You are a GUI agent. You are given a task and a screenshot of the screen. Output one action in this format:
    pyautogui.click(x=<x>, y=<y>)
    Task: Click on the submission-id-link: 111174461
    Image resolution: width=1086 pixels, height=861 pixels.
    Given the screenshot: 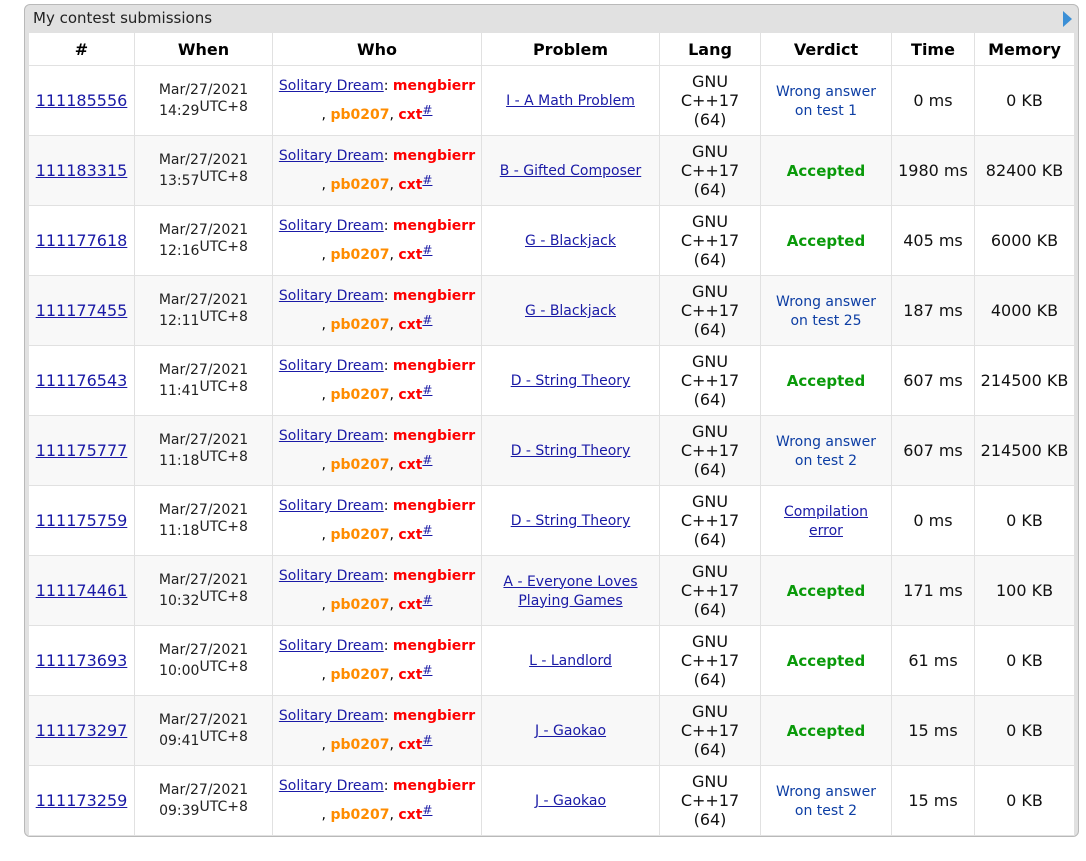 What is the action you would take?
    pyautogui.click(x=81, y=590)
    